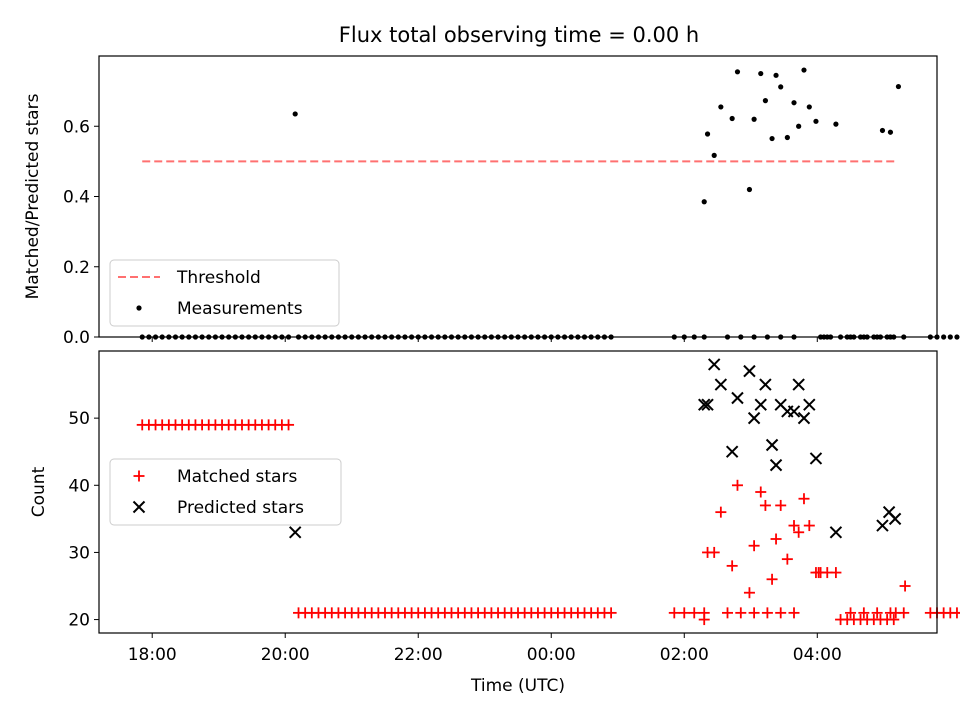 This screenshot has width=960, height=720. What do you see at coordinates (418, 655) in the screenshot?
I see `x-tick-label: 22:00` at bounding box center [418, 655].